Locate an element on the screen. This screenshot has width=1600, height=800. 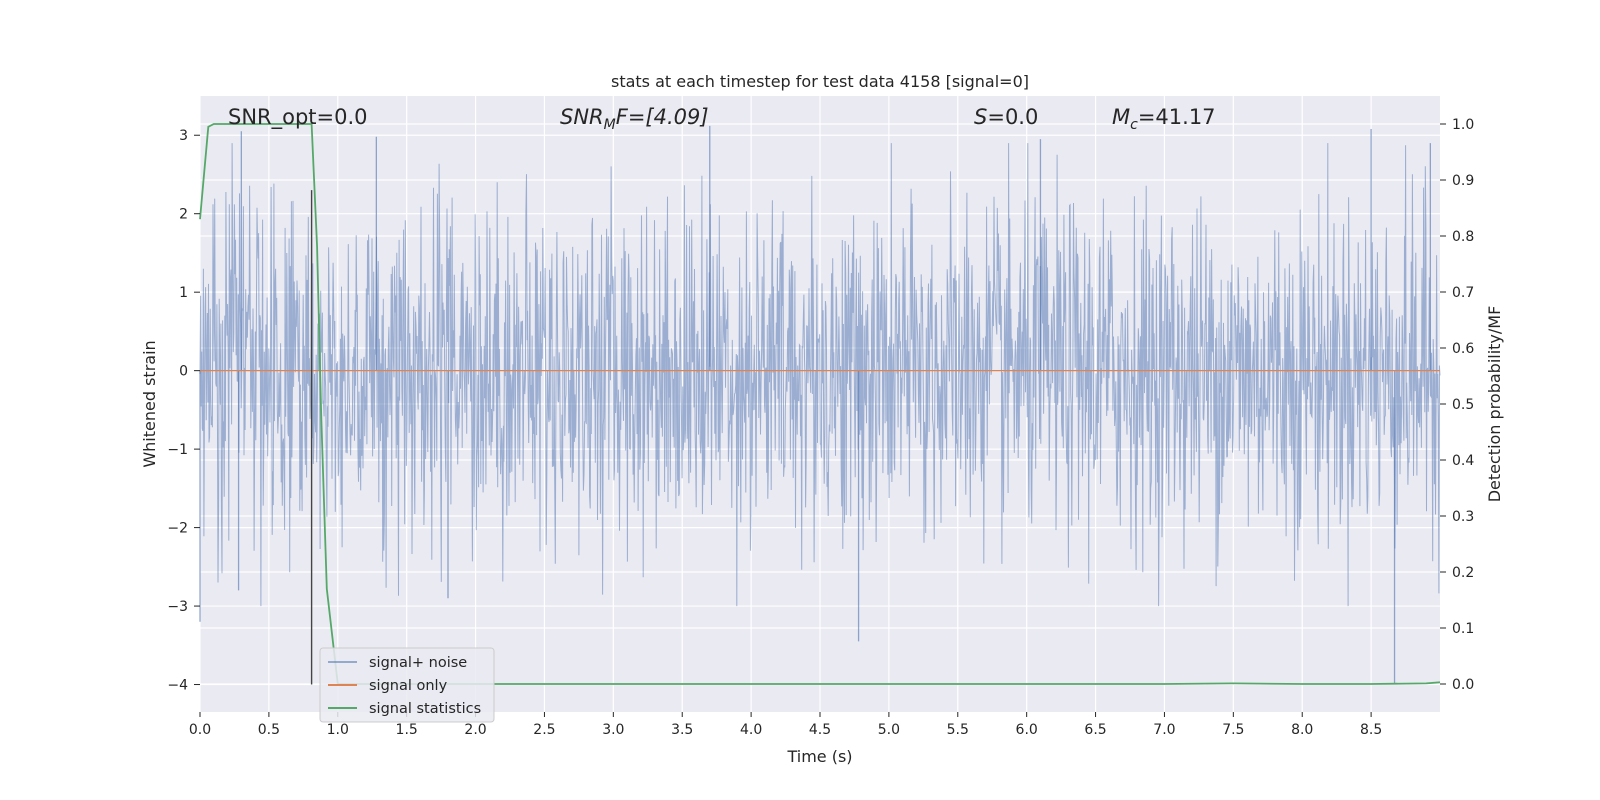
x-tick-label: 8.0 is located at coordinates (1302, 730).